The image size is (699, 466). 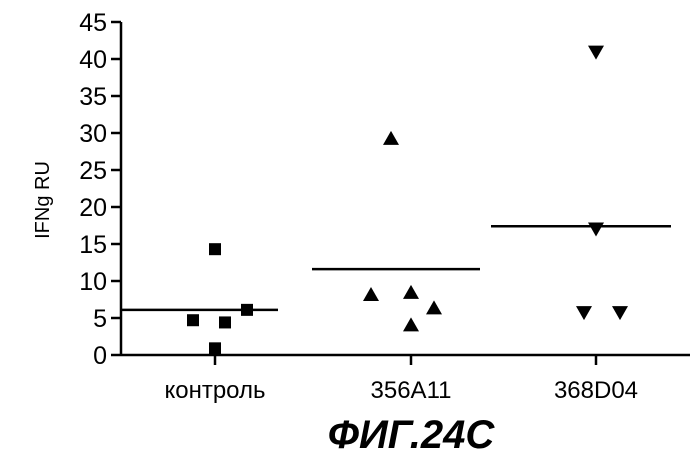 What do you see at coordinates (93, 171) in the screenshot?
I see `y-tick-label: 25` at bounding box center [93, 171].